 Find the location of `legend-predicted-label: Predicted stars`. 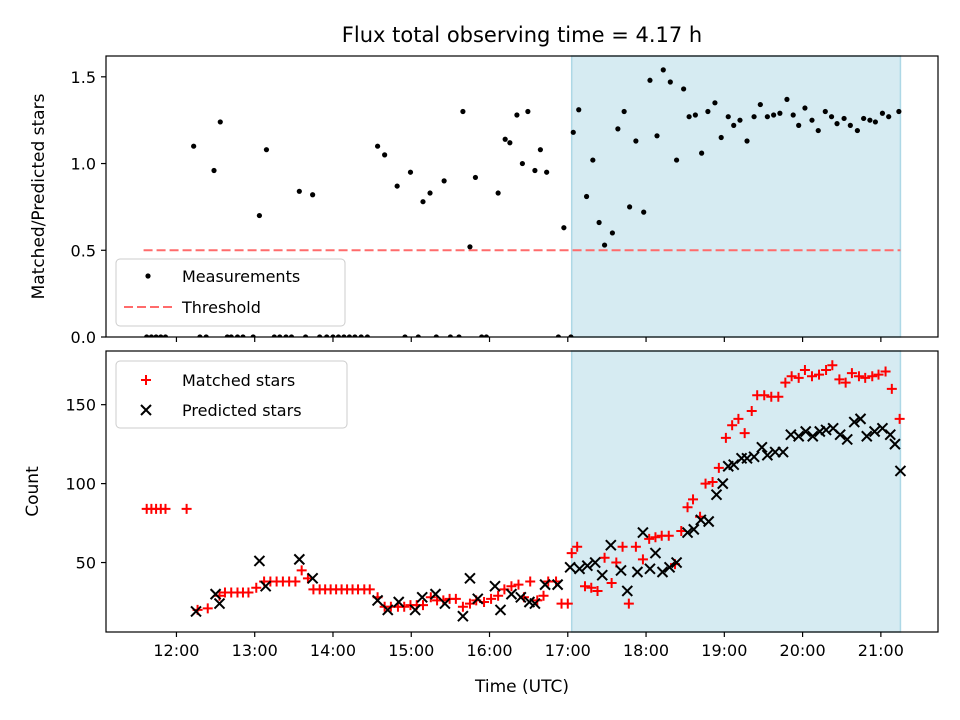

legend-predicted-label: Predicted stars is located at coordinates (242, 410).